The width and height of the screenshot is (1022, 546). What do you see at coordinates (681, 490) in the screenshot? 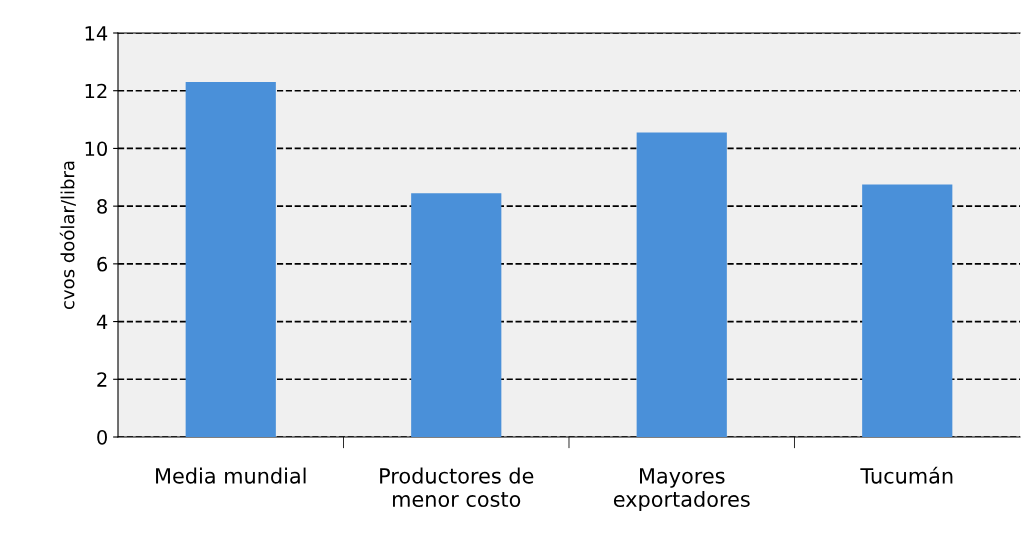
I see `x-tick-label: Mayores exportadores` at bounding box center [681, 490].